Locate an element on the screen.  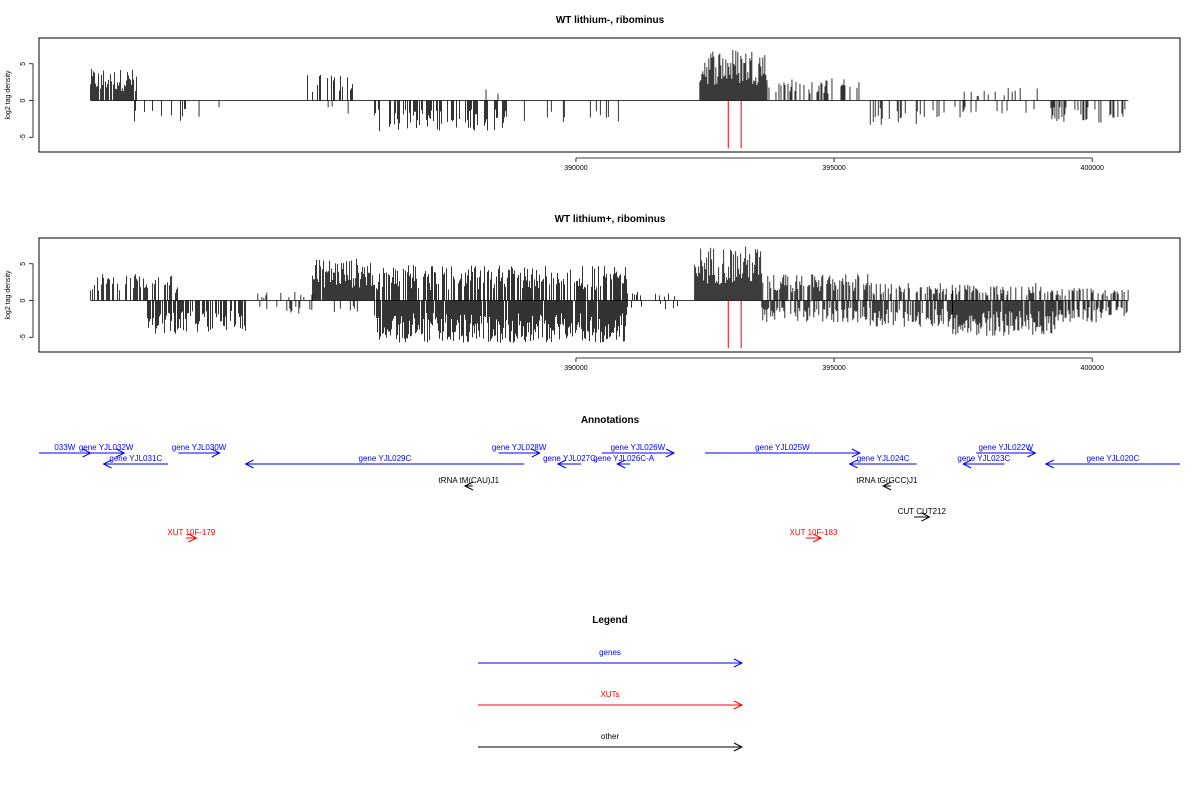
annotation-feature: gene YJL024C is located at coordinates (882, 461).